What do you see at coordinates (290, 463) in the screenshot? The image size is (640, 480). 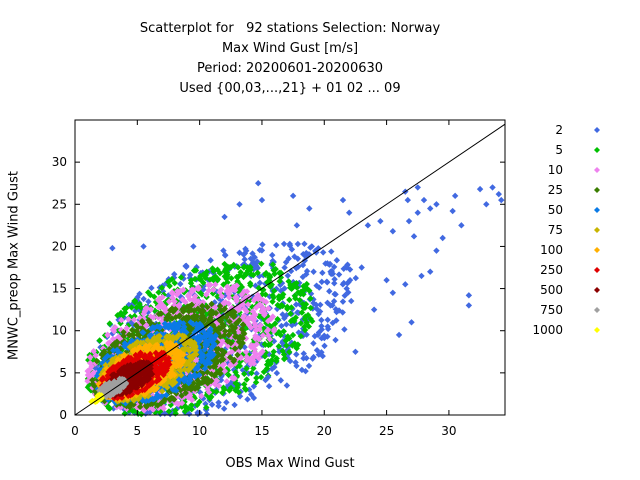 I see `x-axis-label: OBS Max Wind Gust` at bounding box center [290, 463].